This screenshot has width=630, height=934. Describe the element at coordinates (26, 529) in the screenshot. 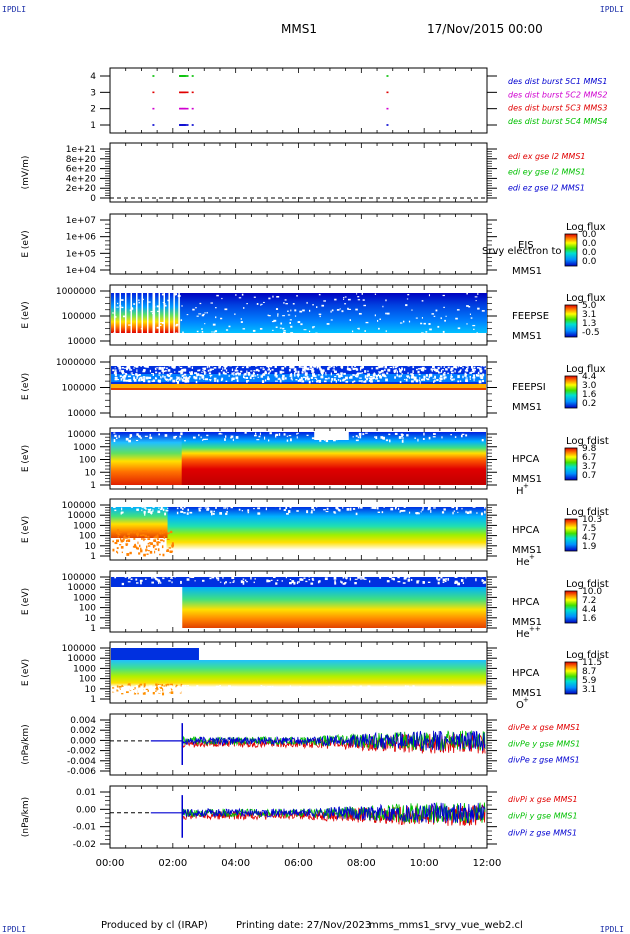

I see `hpca-he-ylabel: E (eV)` at that location.